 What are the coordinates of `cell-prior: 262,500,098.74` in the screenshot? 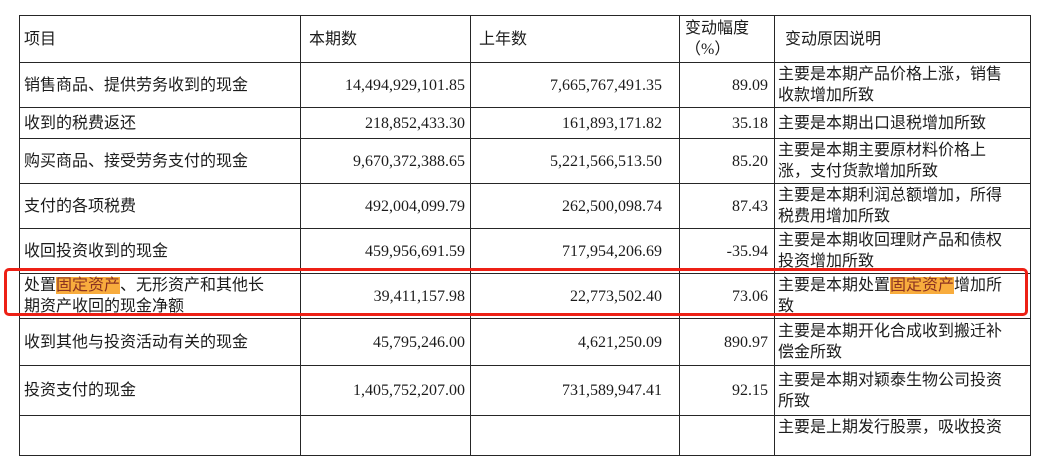 It's located at (575, 206).